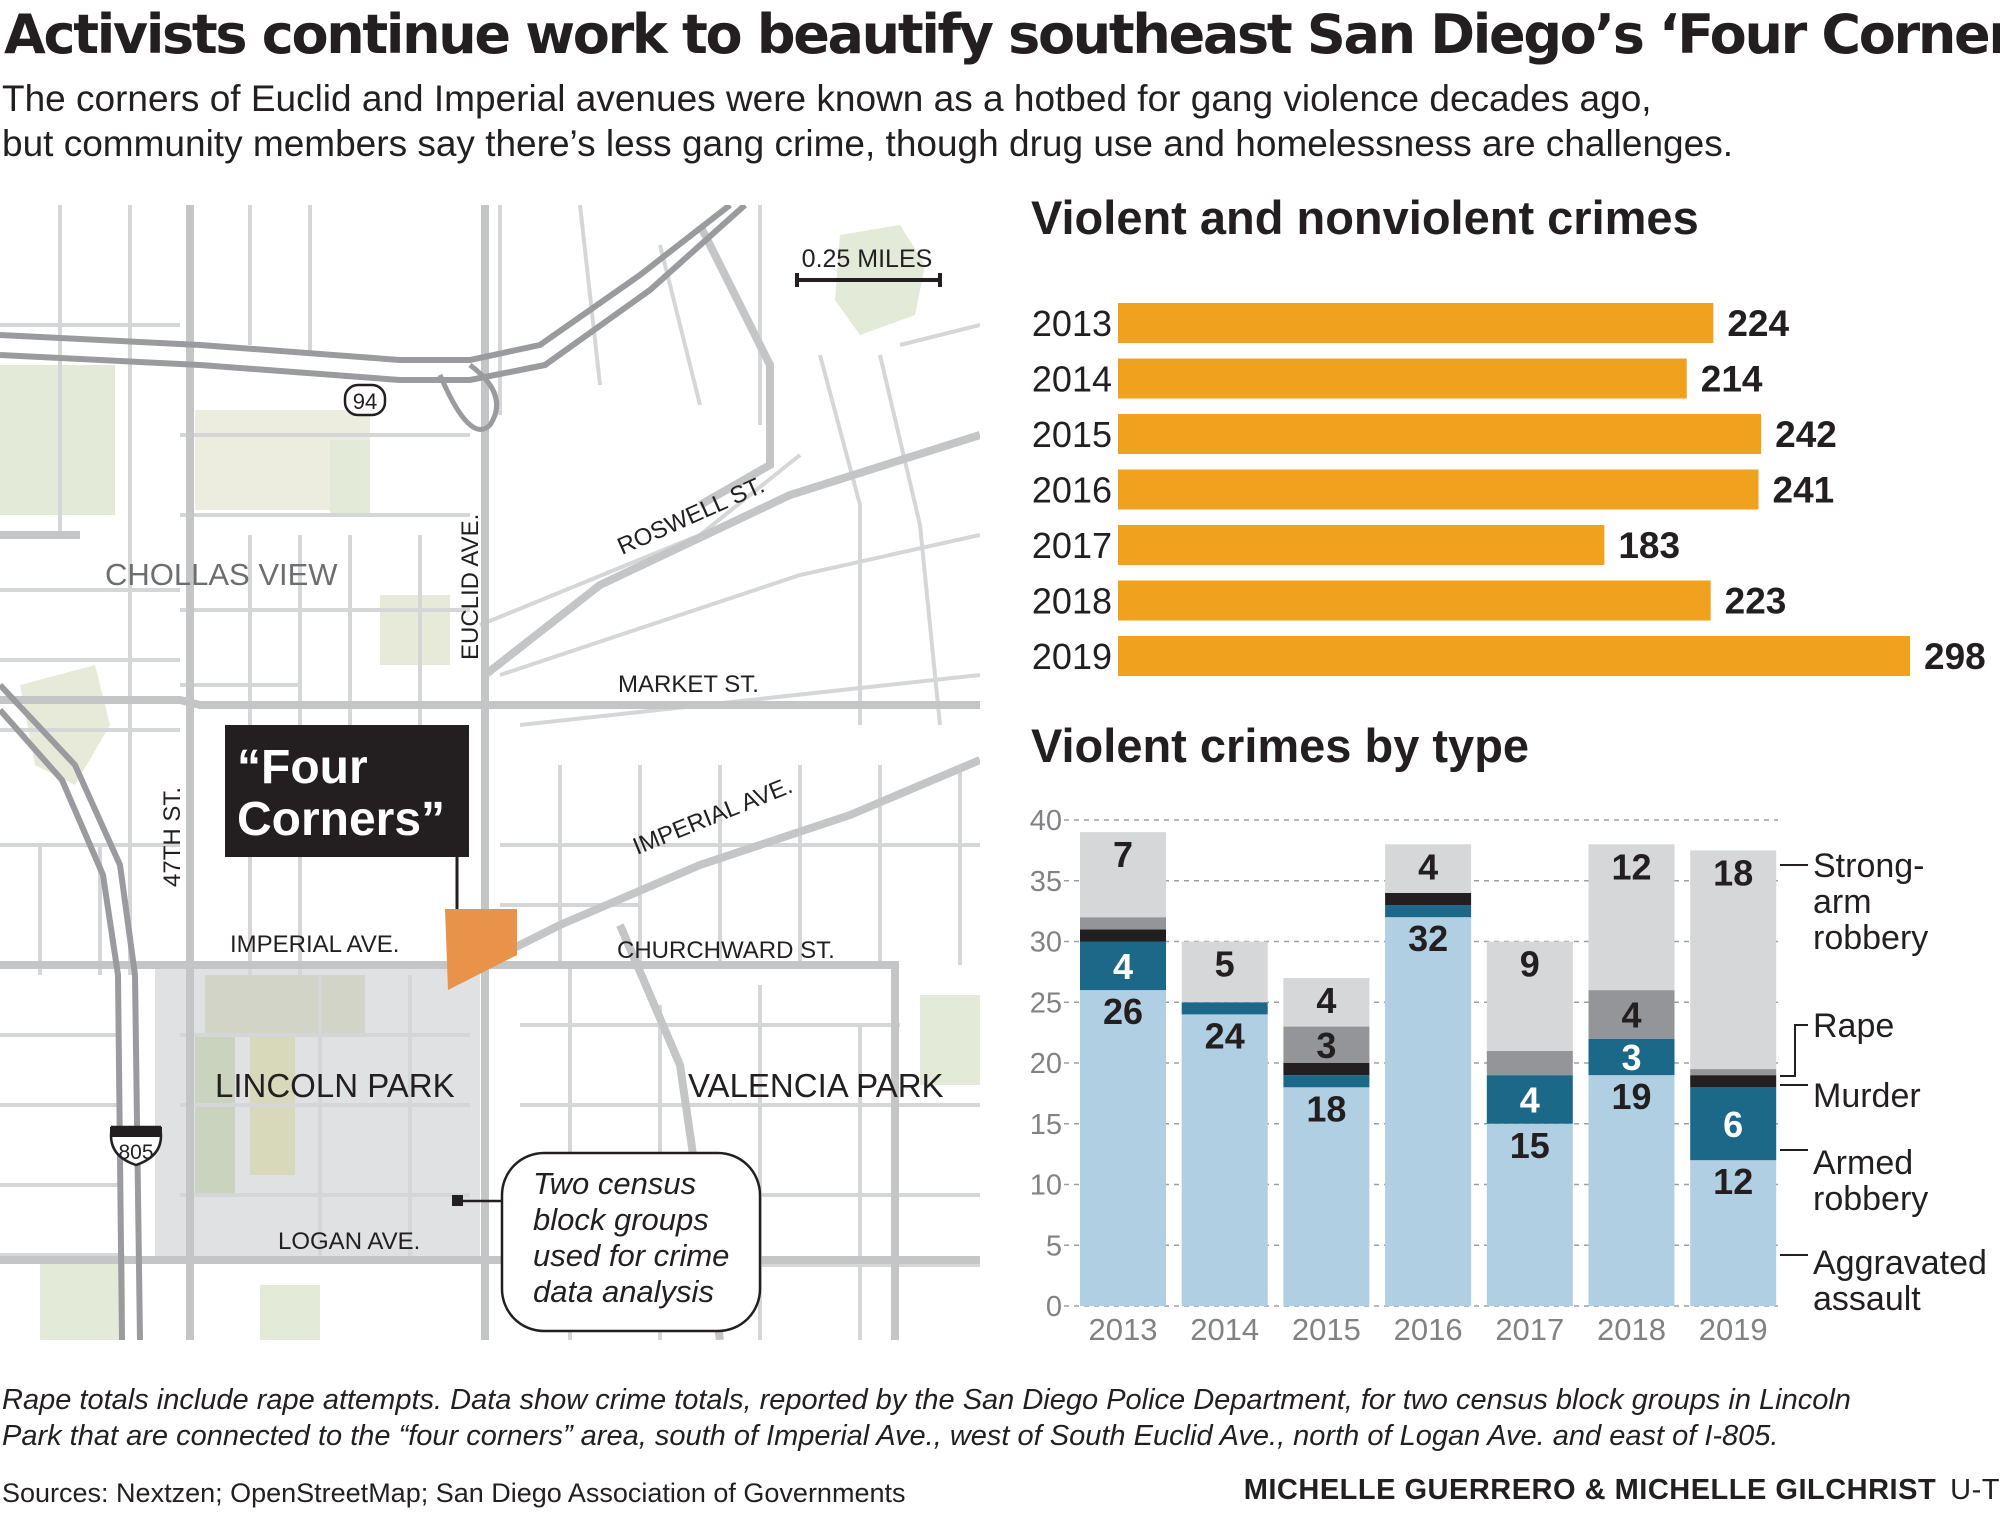 The width and height of the screenshot is (2000, 1517). Describe the element at coordinates (341, 819) in the screenshot. I see `four-corners-label-line-2: Corners”` at that location.